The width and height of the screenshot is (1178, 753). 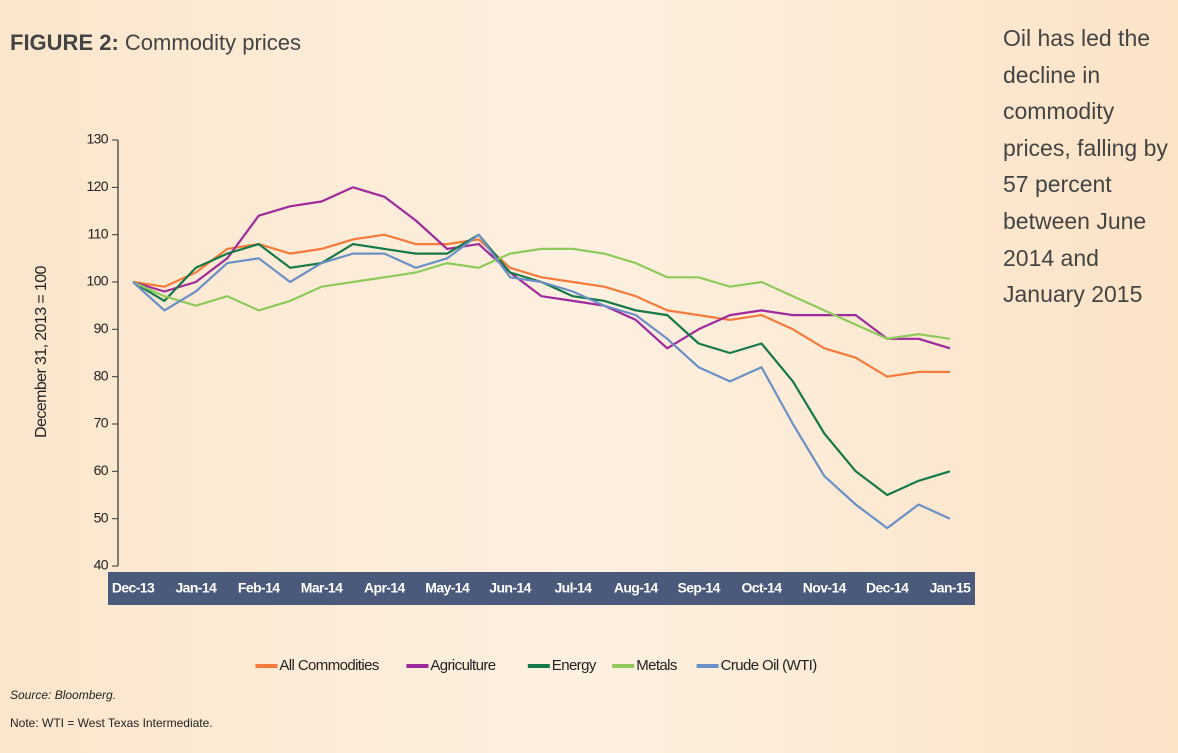 What do you see at coordinates (510, 588) in the screenshot?
I see `x-tick-label: Jun-14` at bounding box center [510, 588].